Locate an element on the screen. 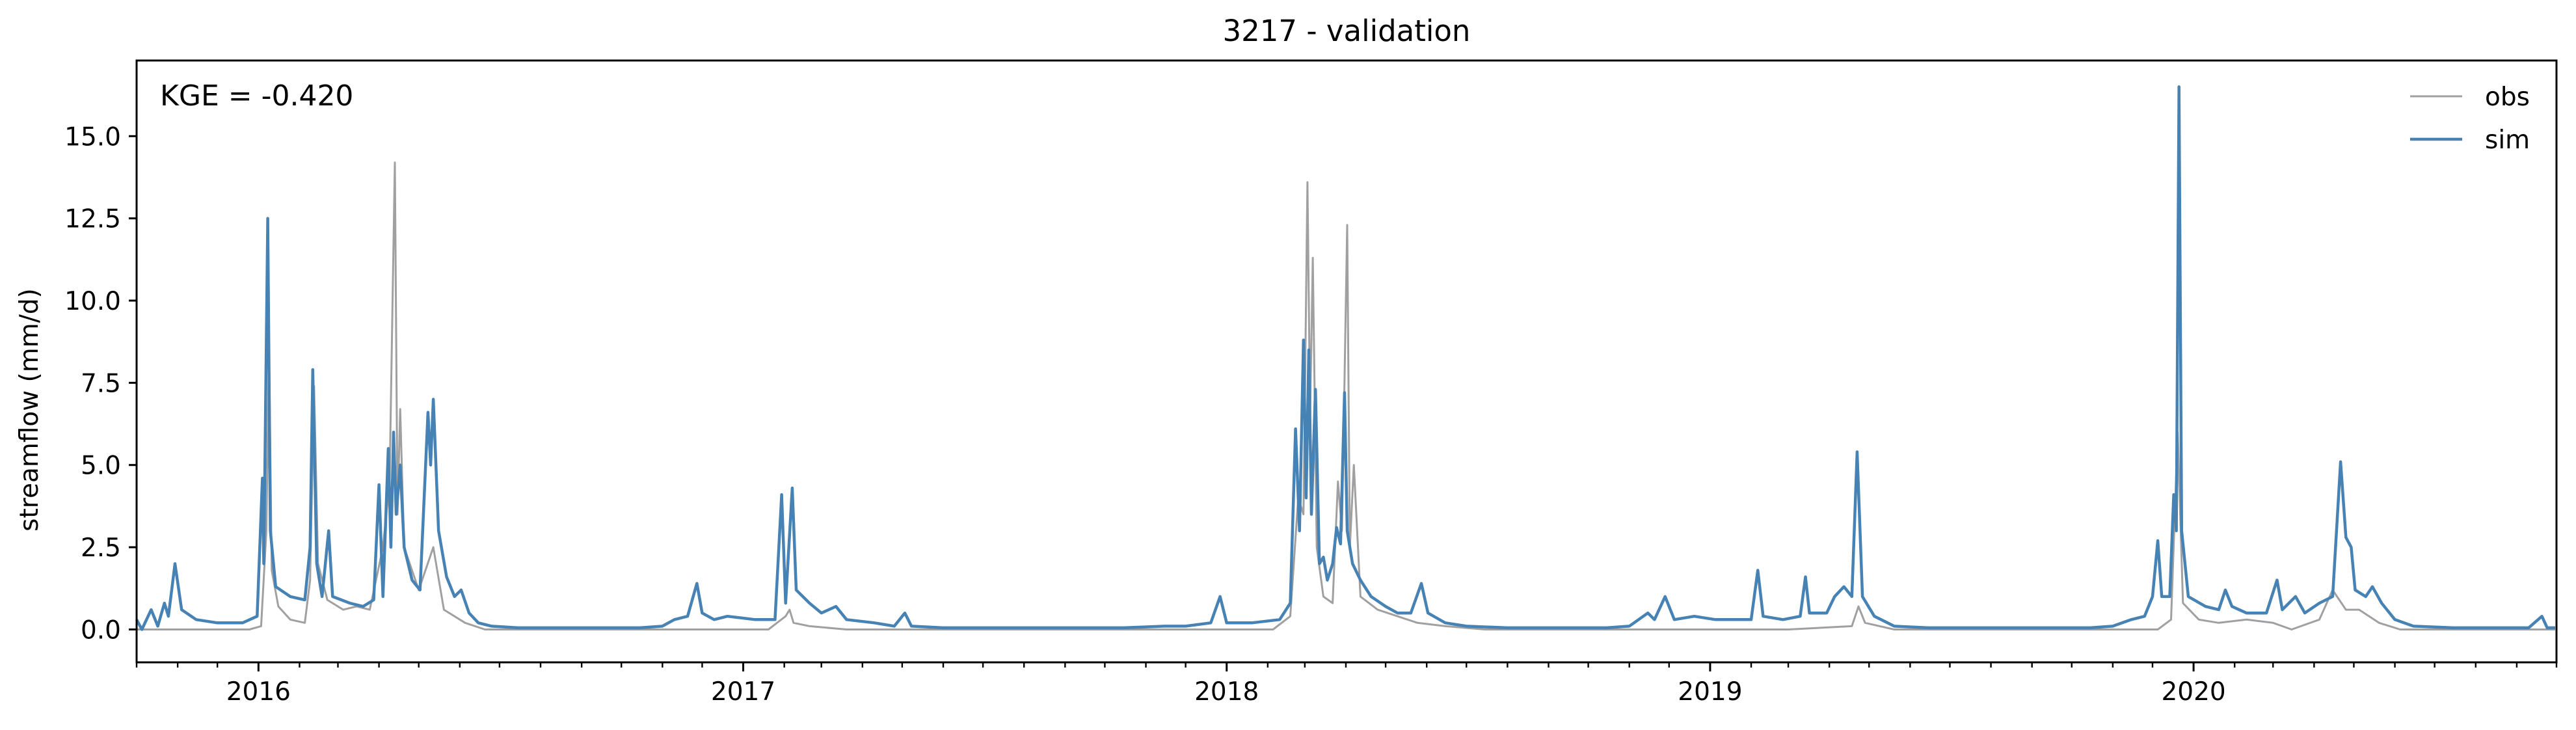  legend-label-obs: obs is located at coordinates (2507, 97).